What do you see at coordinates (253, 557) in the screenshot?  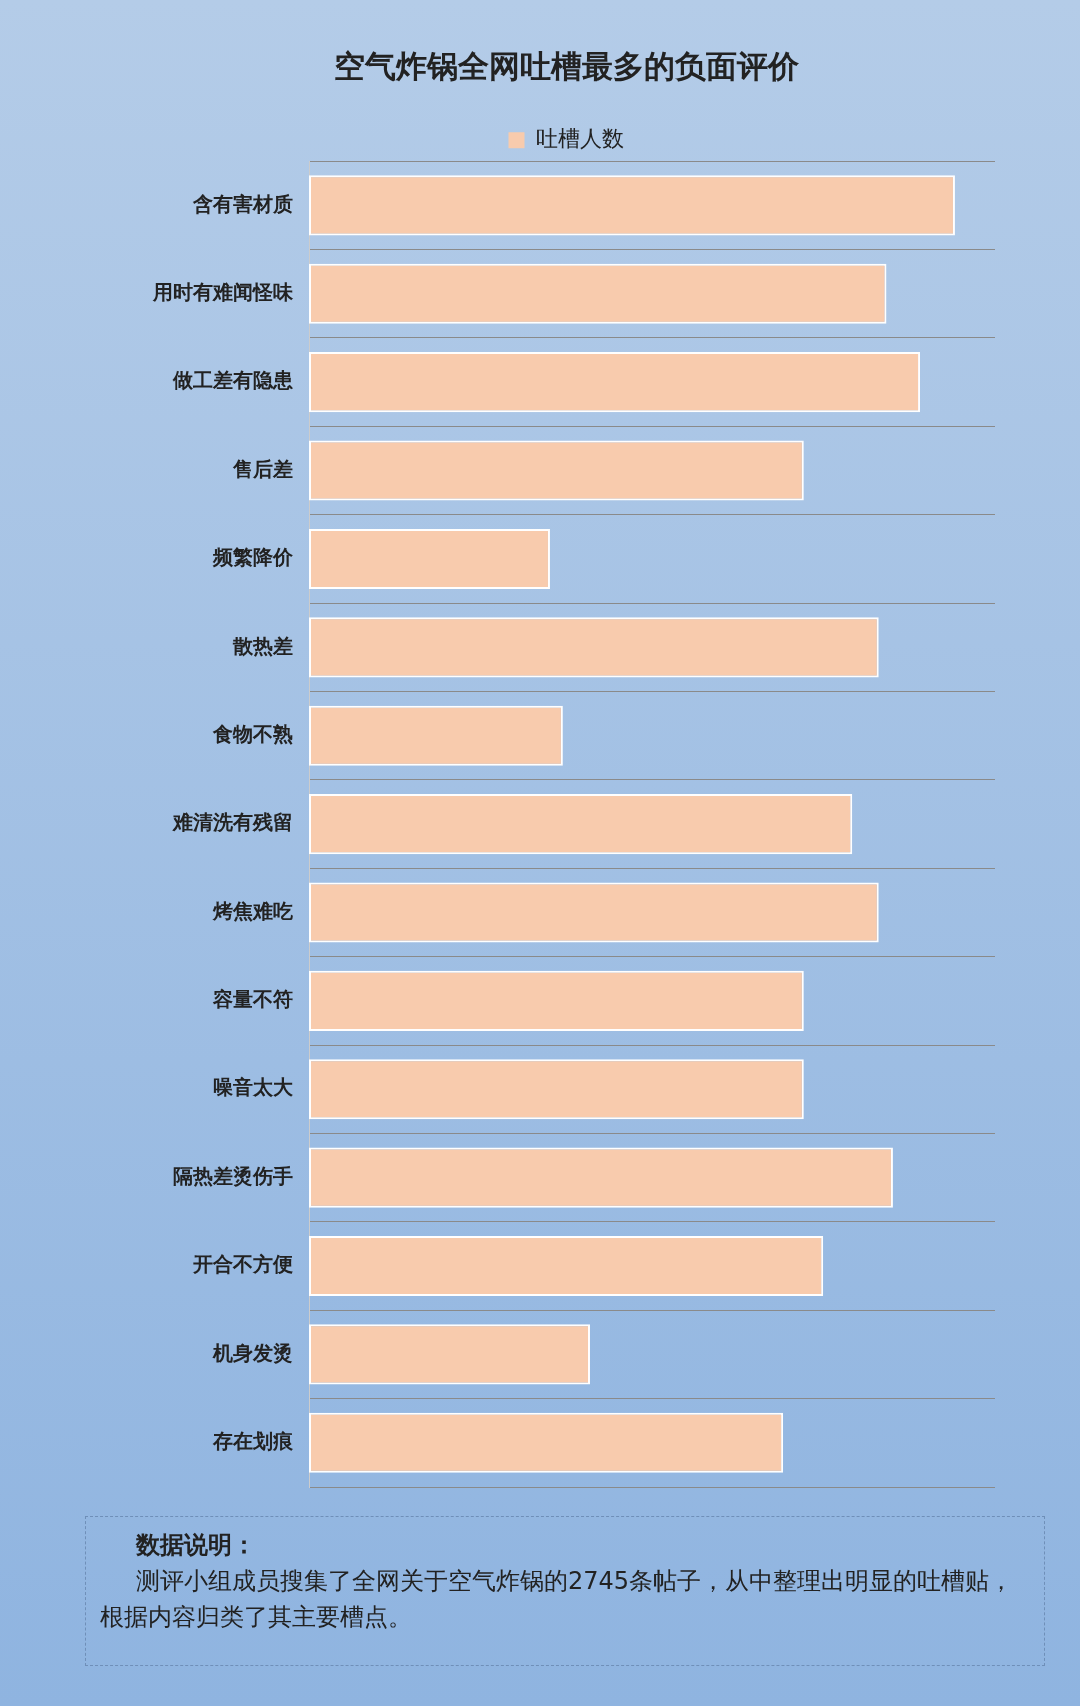 I see `y-tick-label: 频繁降价` at bounding box center [253, 557].